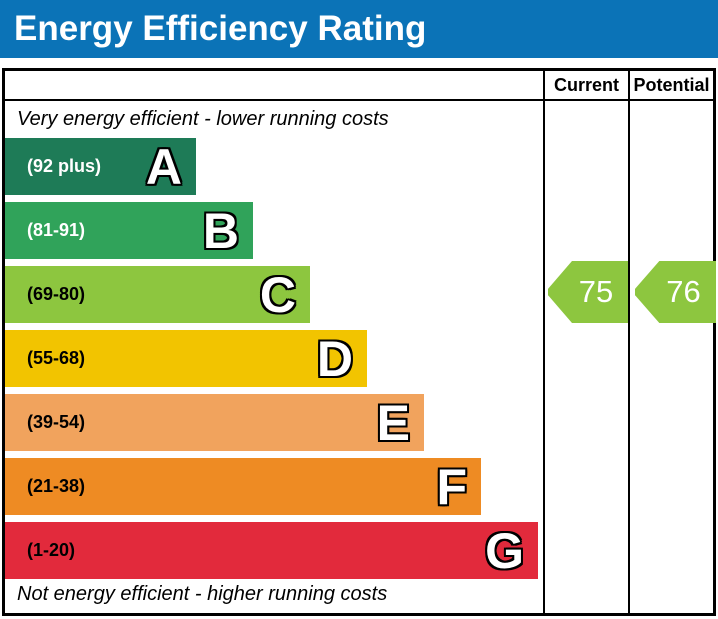 This screenshot has height=619, width=718. Describe the element at coordinates (629, 342) in the screenshot. I see `column-divider-potential` at that location.